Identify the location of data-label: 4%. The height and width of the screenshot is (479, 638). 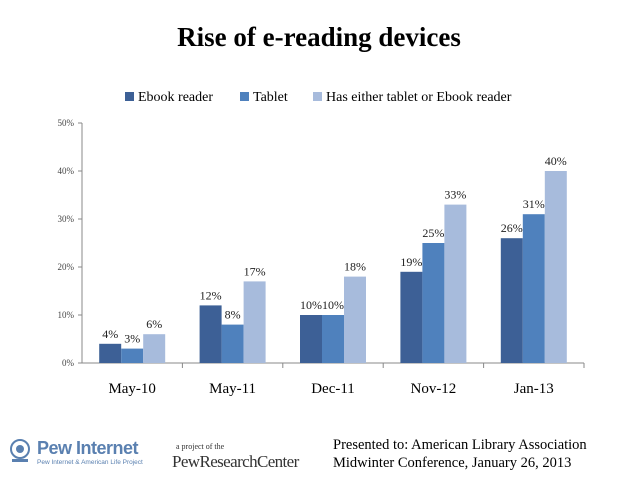
(110, 334).